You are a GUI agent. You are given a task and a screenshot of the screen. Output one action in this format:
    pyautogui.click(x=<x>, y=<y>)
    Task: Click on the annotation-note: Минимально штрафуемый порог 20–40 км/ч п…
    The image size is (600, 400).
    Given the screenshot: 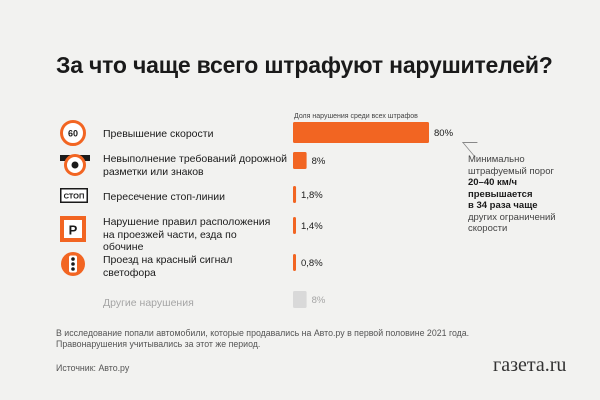 What is the action you would take?
    pyautogui.click(x=523, y=194)
    